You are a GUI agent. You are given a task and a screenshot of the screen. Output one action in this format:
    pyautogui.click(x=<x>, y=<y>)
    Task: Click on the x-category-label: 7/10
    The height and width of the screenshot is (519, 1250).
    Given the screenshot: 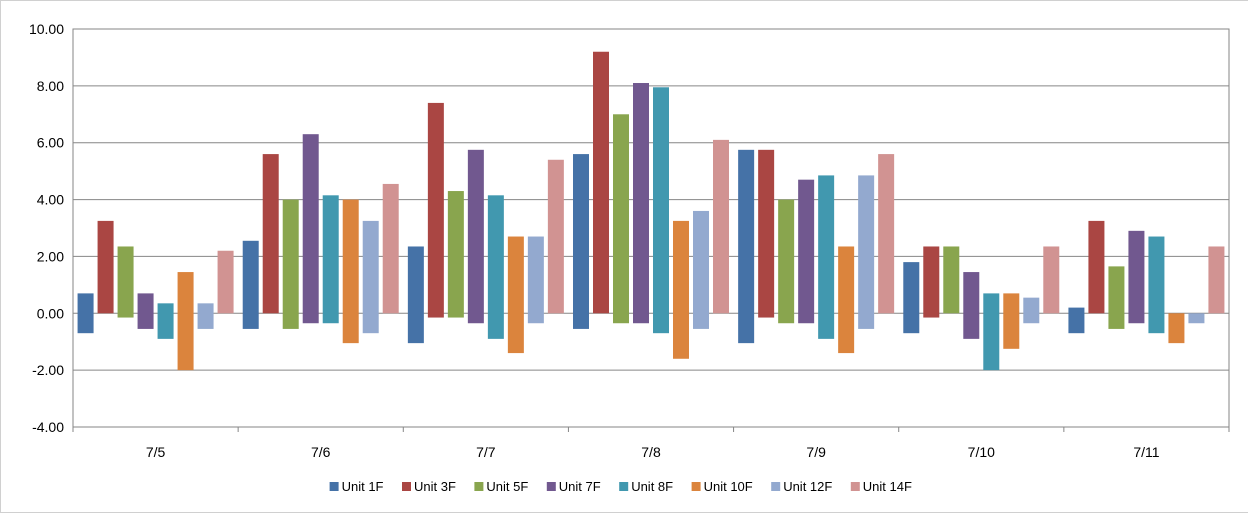 What is the action you would take?
    pyautogui.click(x=981, y=452)
    